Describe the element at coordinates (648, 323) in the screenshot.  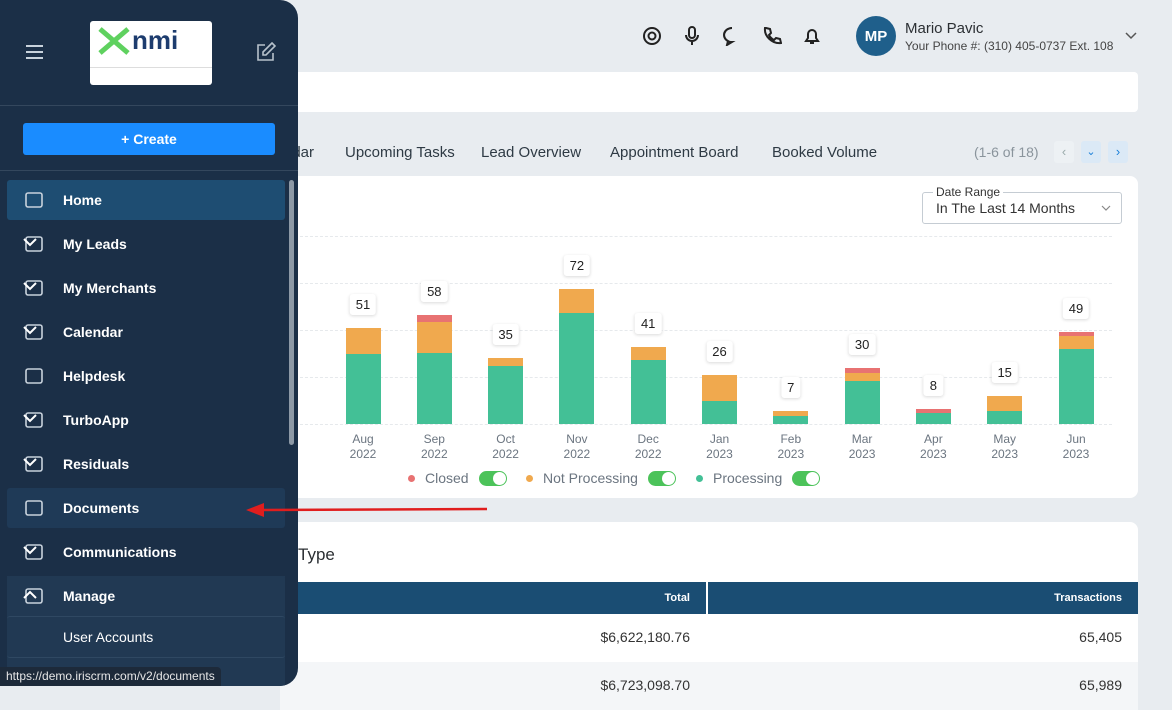
I see `total-label: 41` at that location.